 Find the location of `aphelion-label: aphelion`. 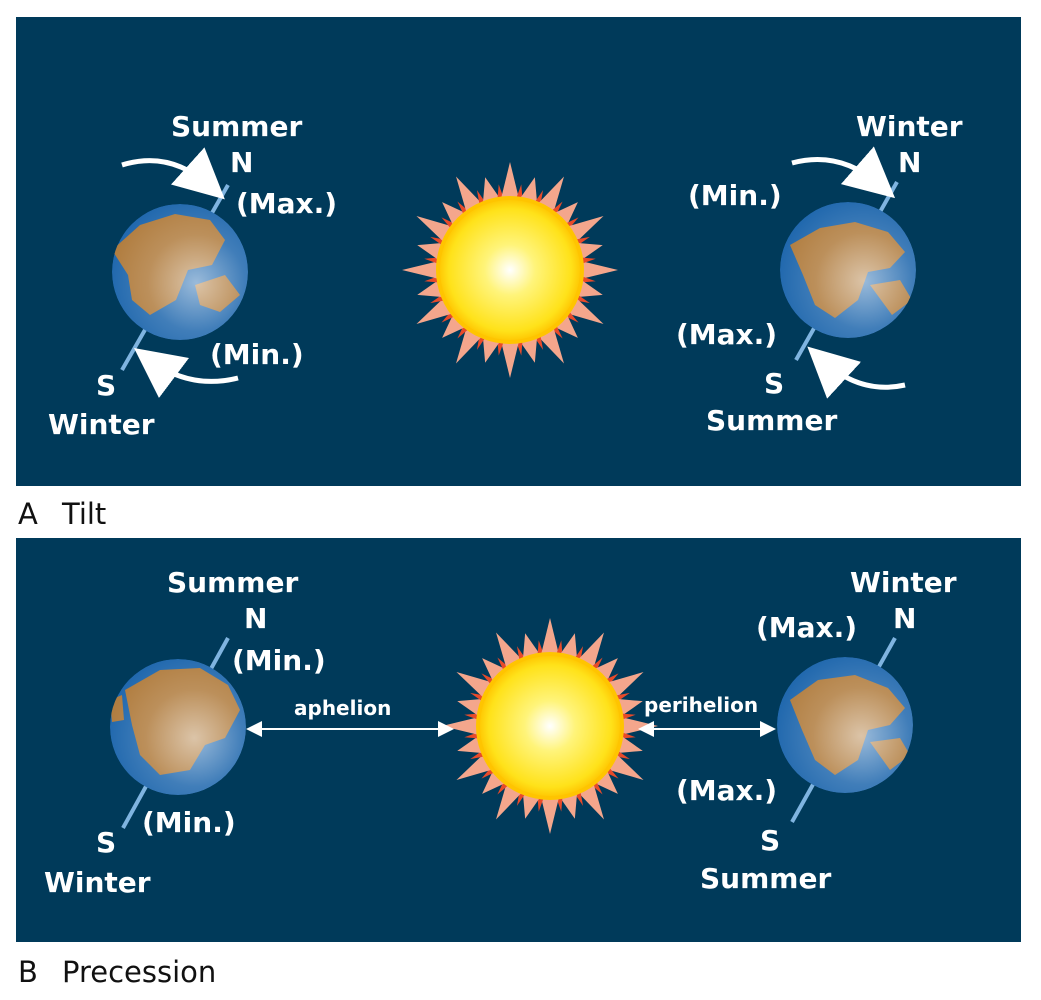

aphelion-label: aphelion is located at coordinates (342, 708).